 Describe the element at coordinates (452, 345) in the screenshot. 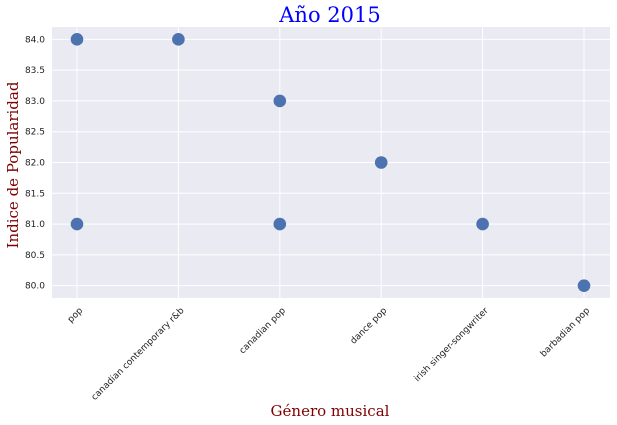

I see `x-tick-label: irish singer-songwriter` at that location.